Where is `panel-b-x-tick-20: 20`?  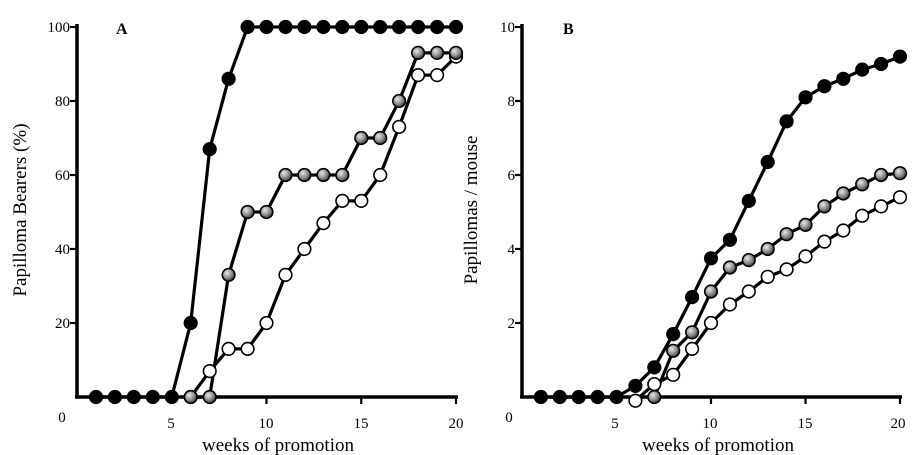 panel-b-x-tick-20: 20 is located at coordinates (898, 424).